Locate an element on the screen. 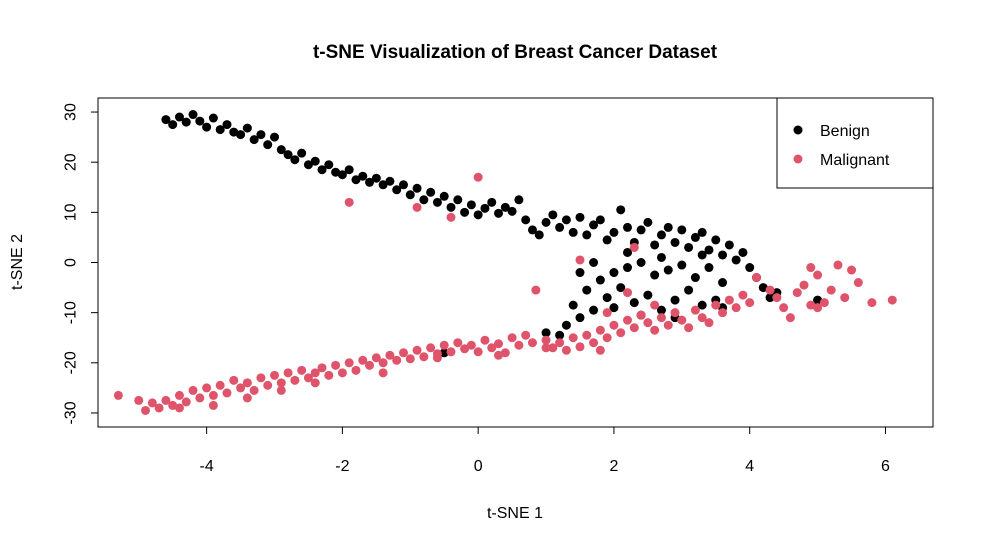 This screenshot has height=550, width=983. y-tick-label: 30 is located at coordinates (71, 112).